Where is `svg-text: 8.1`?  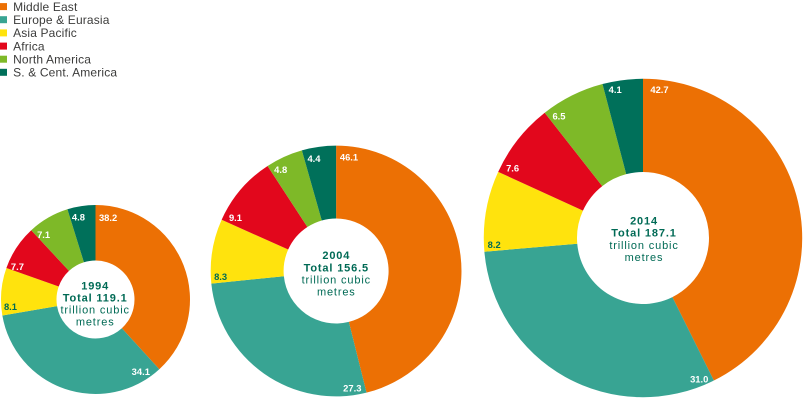
svg-text: 8.1 is located at coordinates (10, 306).